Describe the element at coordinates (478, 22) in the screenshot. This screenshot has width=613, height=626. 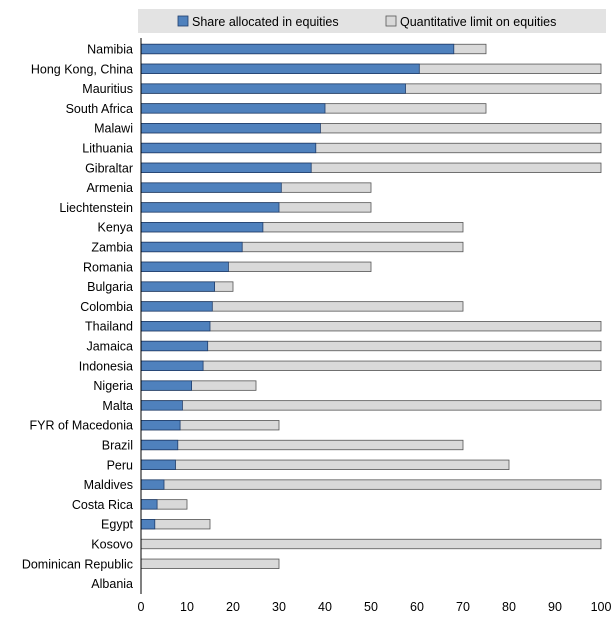
I see `legend-label-limit: Quantitative limit on equities` at that location.